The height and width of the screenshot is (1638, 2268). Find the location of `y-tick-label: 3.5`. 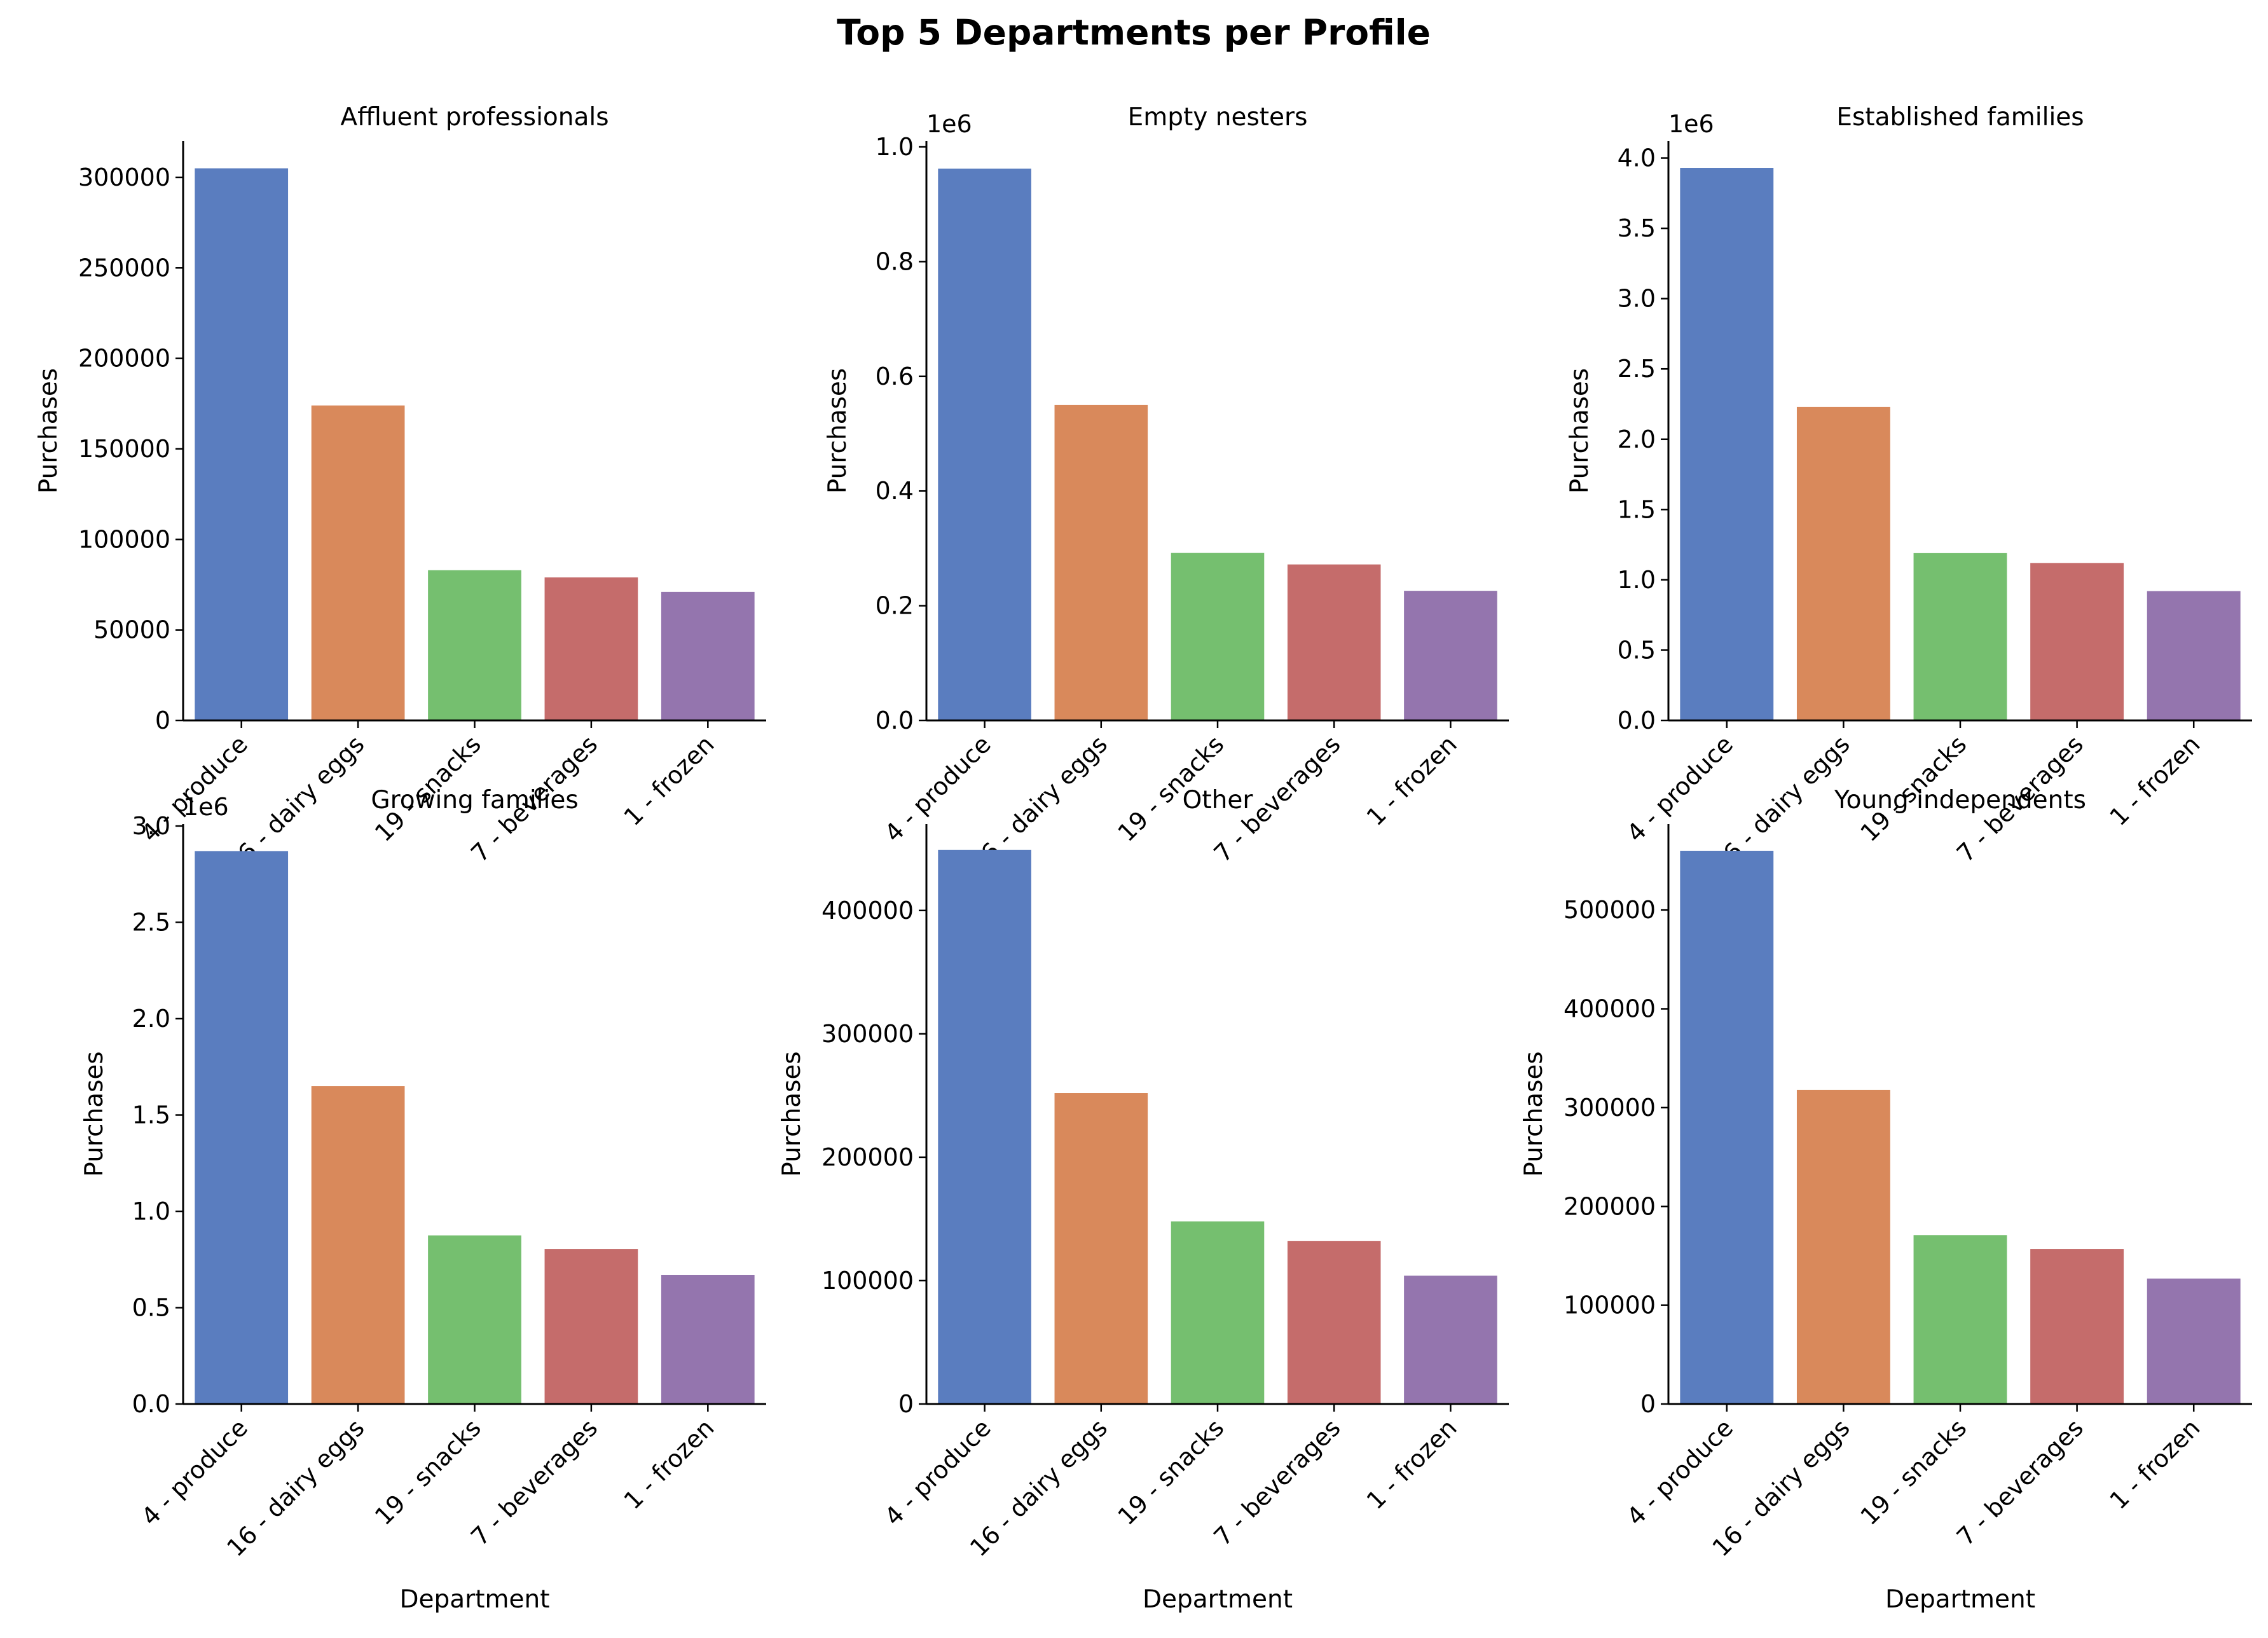

y-tick-label: 3.5 is located at coordinates (1637, 228).